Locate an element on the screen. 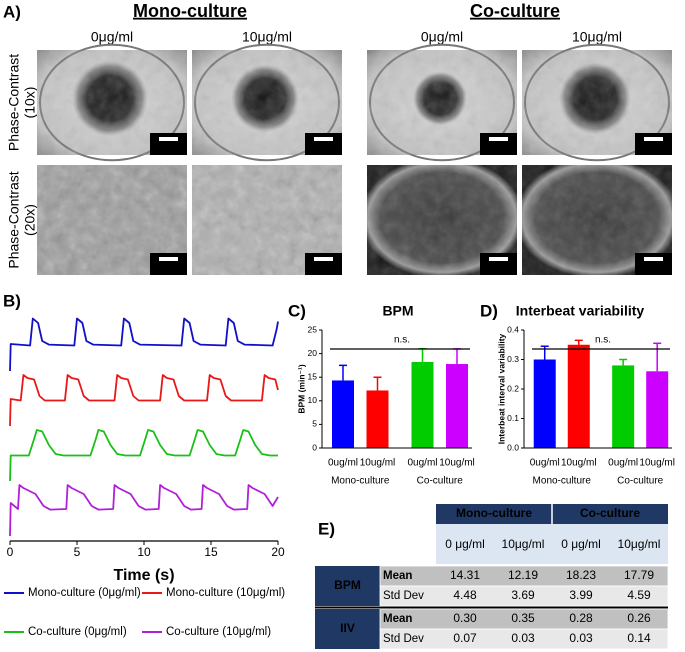 The height and width of the screenshot is (652, 685). column-header: 10μg/ml is located at coordinates (523, 544).